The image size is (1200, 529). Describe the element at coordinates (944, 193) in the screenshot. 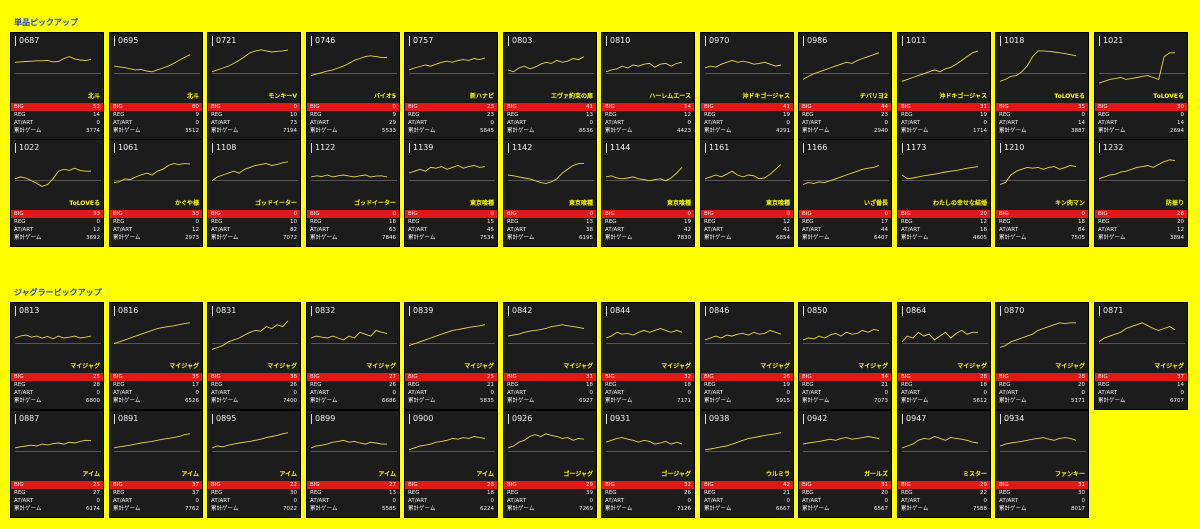

I see `machine-card: 1173 わたしの幸せな結婚 BIG 20 REG 12 AT/ART 18 累計ゲーム 4605` at that location.